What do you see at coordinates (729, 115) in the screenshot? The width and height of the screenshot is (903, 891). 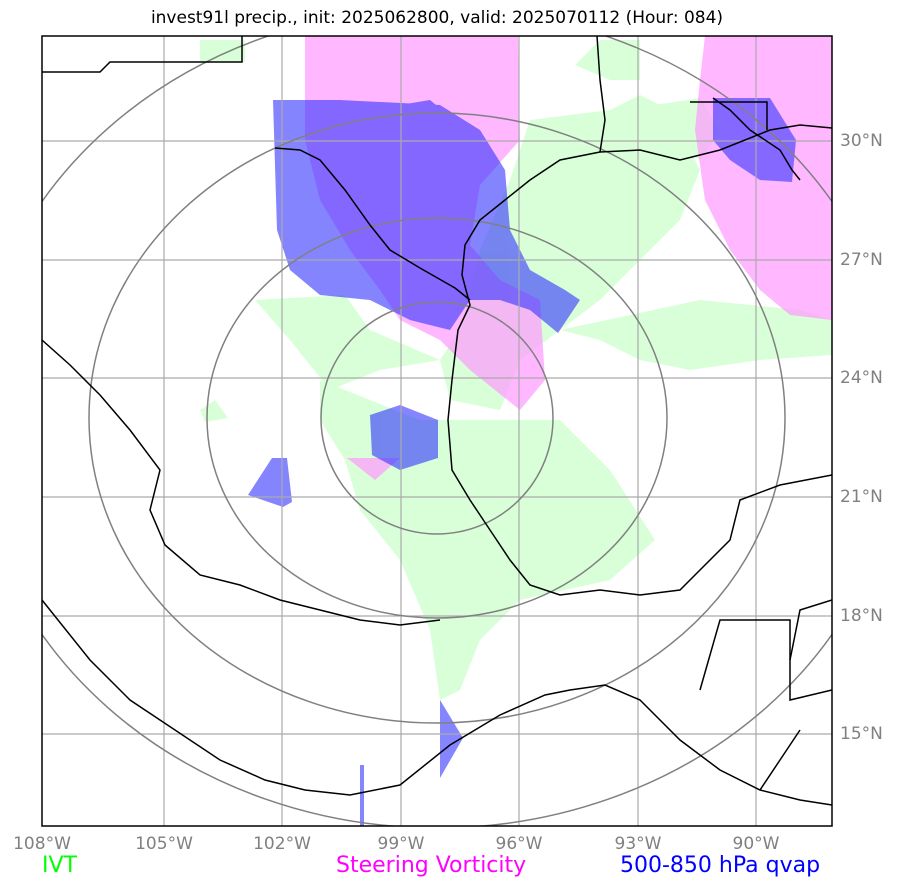 I see `arkansas-border` at bounding box center [729, 115].